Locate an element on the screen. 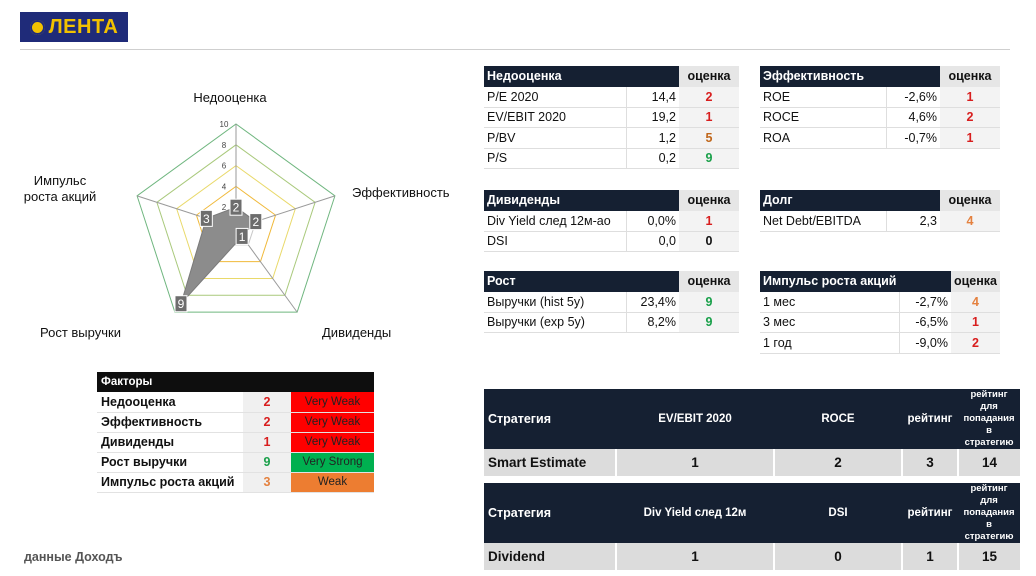  strategy-value: 1 is located at coordinates (695, 462).